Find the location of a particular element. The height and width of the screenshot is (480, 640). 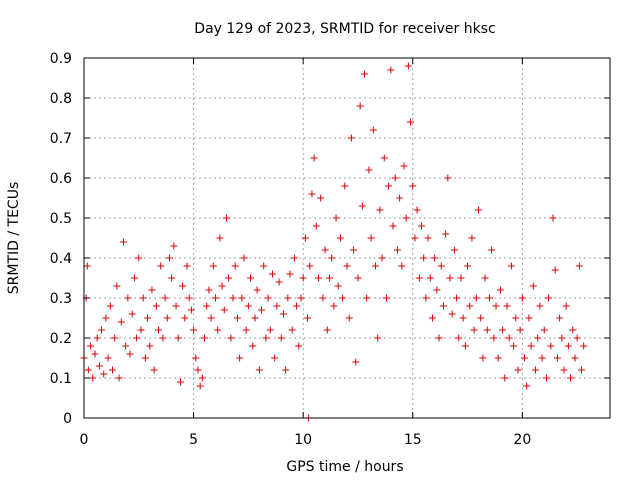

y-tick-label: 0.2 is located at coordinates (61, 339).